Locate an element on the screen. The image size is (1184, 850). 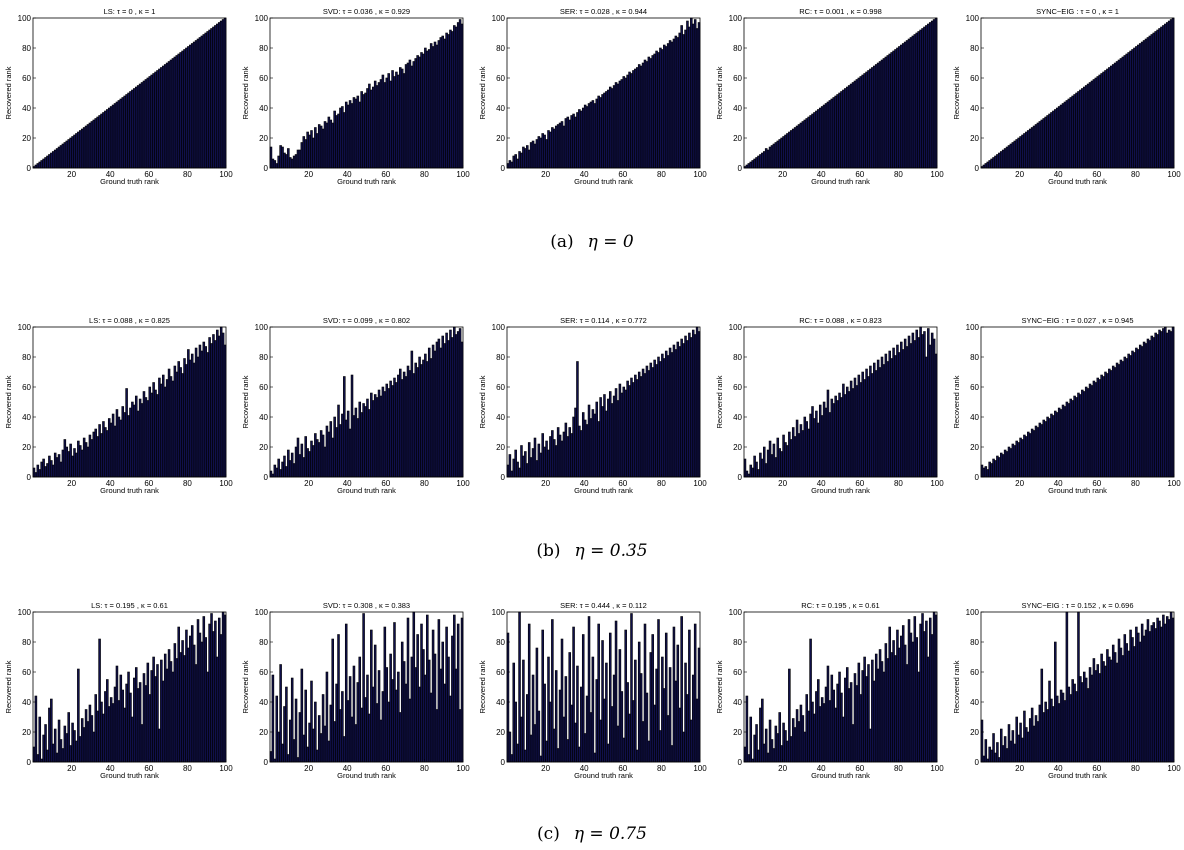
caption-label: (b) is located at coordinates (548, 551).